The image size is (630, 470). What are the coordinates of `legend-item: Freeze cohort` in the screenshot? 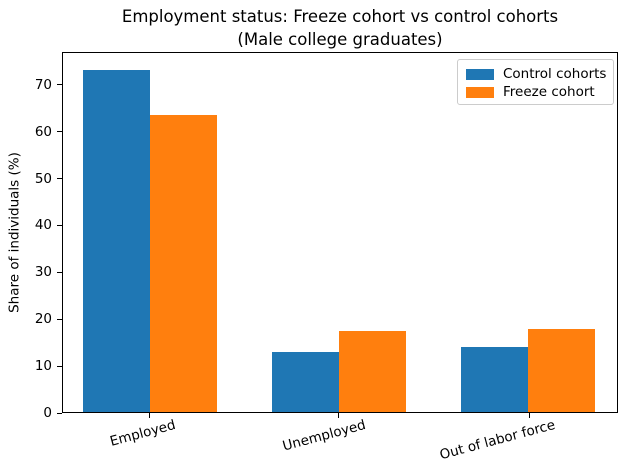 It's located at (535, 92).